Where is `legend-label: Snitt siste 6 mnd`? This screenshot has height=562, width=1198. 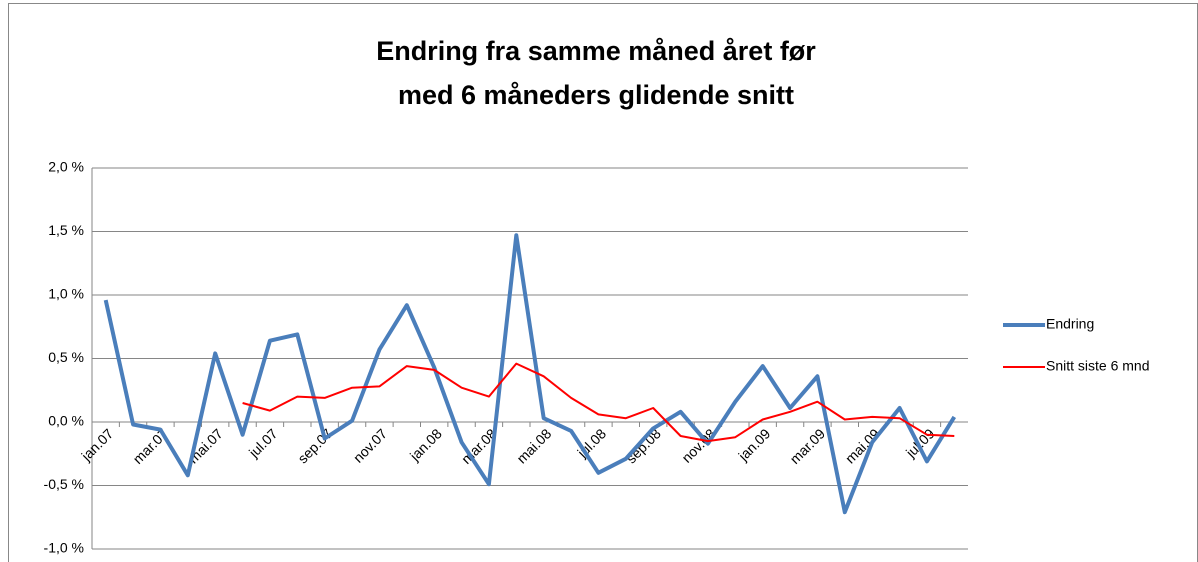
legend-label: Snitt siste 6 mnd is located at coordinates (1098, 366).